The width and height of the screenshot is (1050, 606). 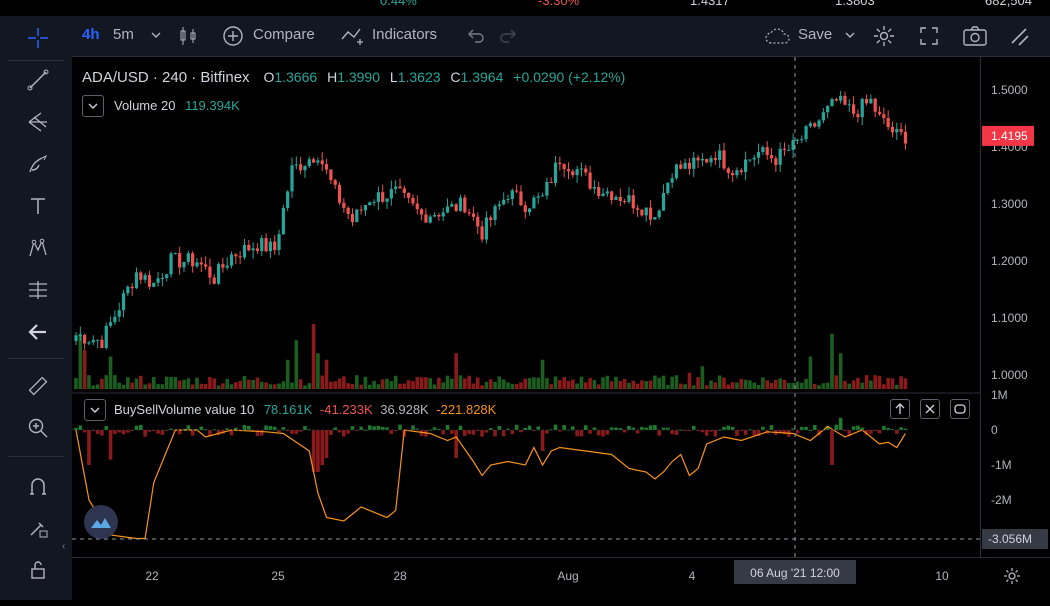 I want to click on lock-drawing-icon, so click(x=38, y=528).